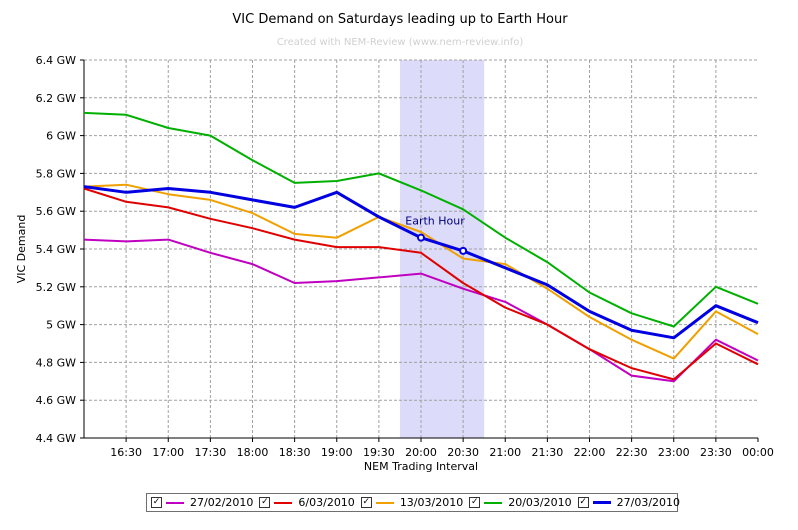  I want to click on y-tick-label: 6.2 GW, so click(56, 98).